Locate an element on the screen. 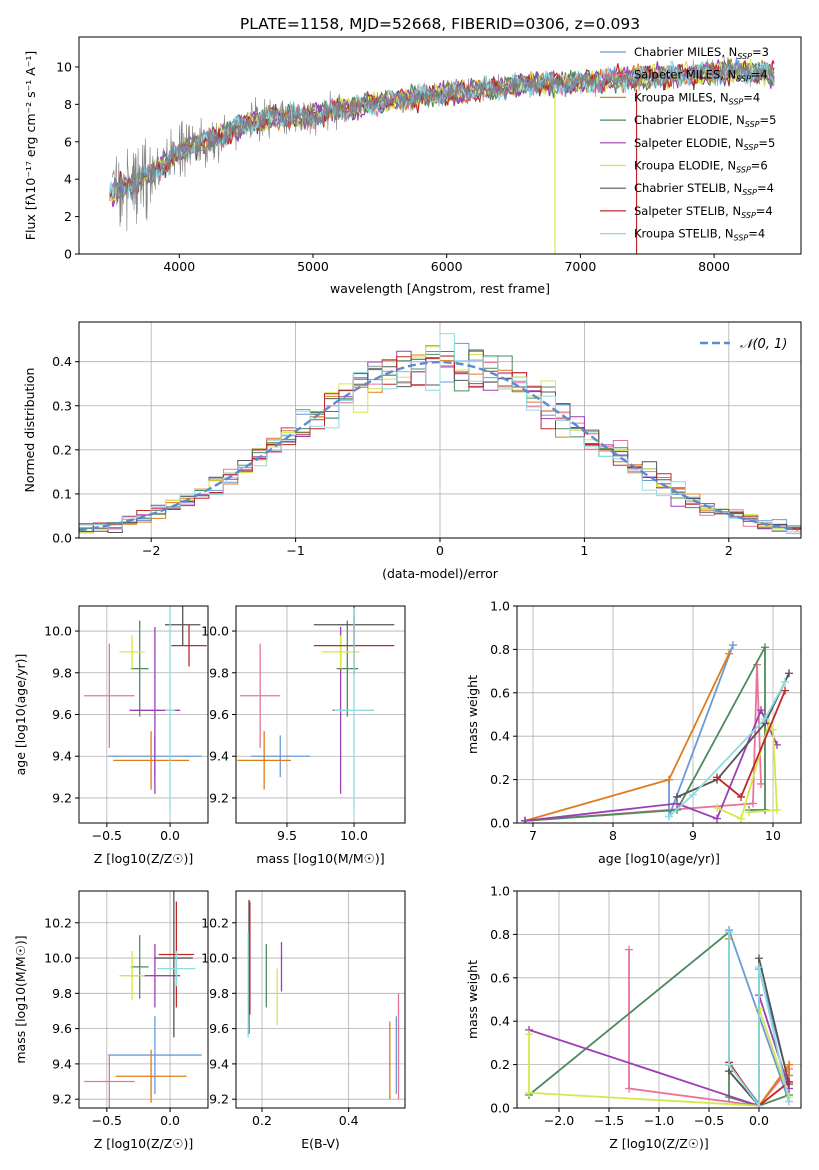 This screenshot has width=819, height=1170. y-tick-label: 4 is located at coordinates (68, 179).